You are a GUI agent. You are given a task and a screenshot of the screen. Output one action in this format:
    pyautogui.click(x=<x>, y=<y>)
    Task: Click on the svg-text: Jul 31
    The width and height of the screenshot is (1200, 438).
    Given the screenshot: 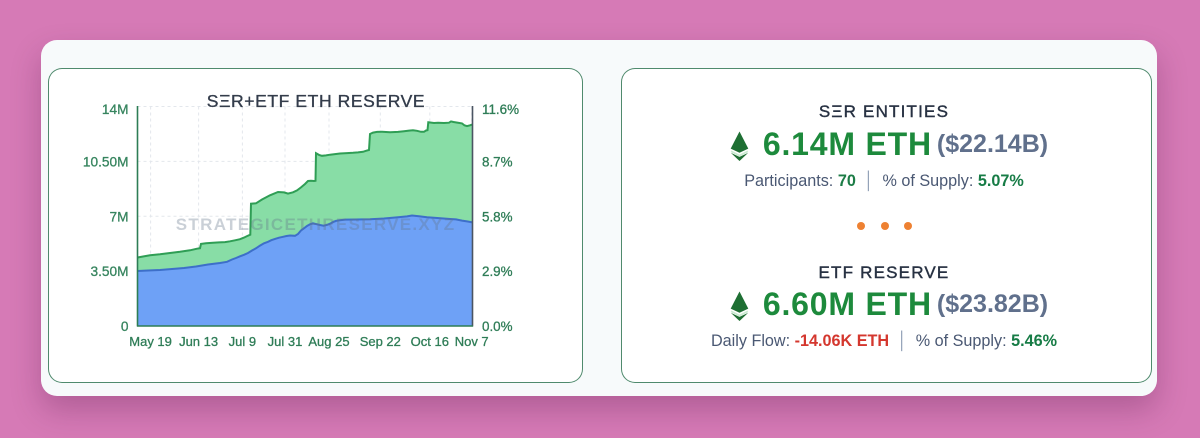 What is the action you would take?
    pyautogui.click(x=285, y=341)
    